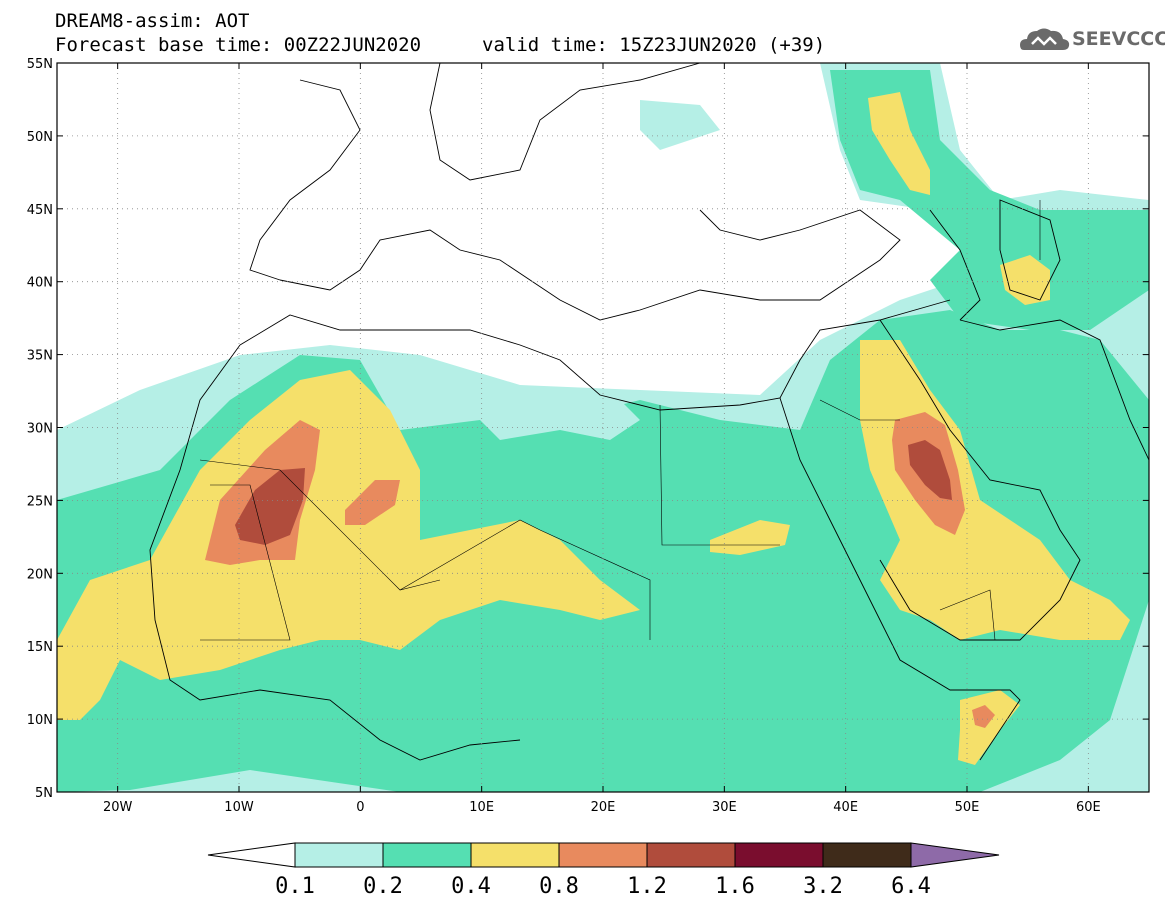 Image resolution: width=1165 pixels, height=905 pixels. Describe the element at coordinates (680, 125) in the screenshot. I see `aot-contour-0.1-ne` at that location.